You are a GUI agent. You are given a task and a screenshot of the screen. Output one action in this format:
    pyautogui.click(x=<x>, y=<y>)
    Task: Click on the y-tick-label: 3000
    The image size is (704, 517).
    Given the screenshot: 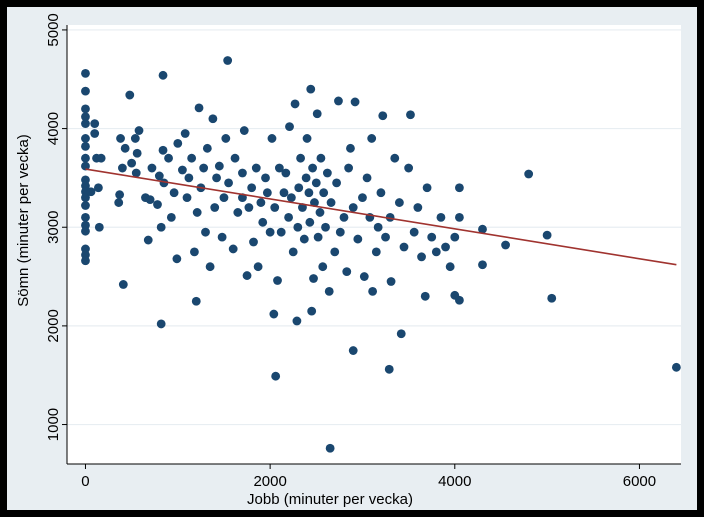 What is the action you would take?
    pyautogui.click(x=53, y=227)
    